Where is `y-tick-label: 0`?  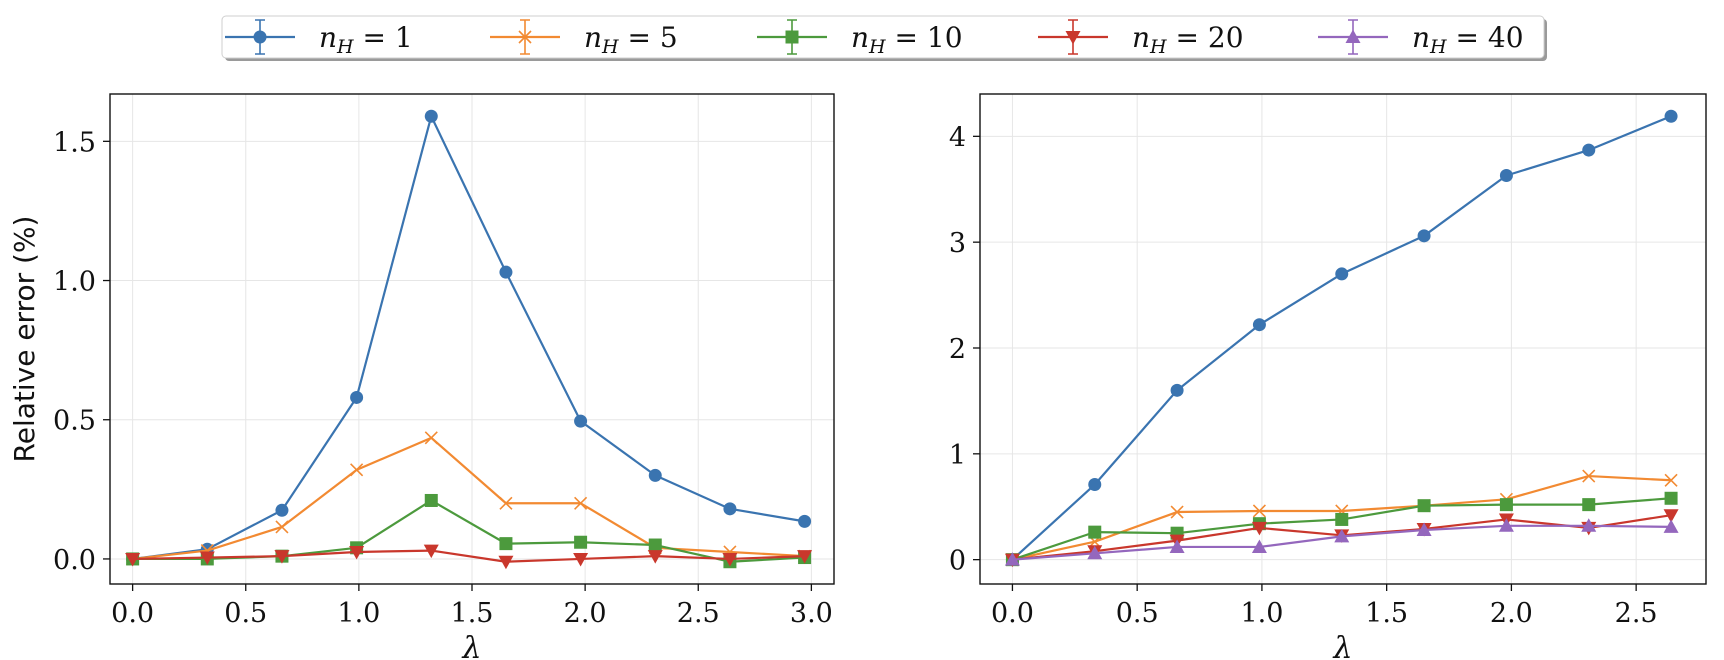
y-tick-label: 0 is located at coordinates (957, 561).